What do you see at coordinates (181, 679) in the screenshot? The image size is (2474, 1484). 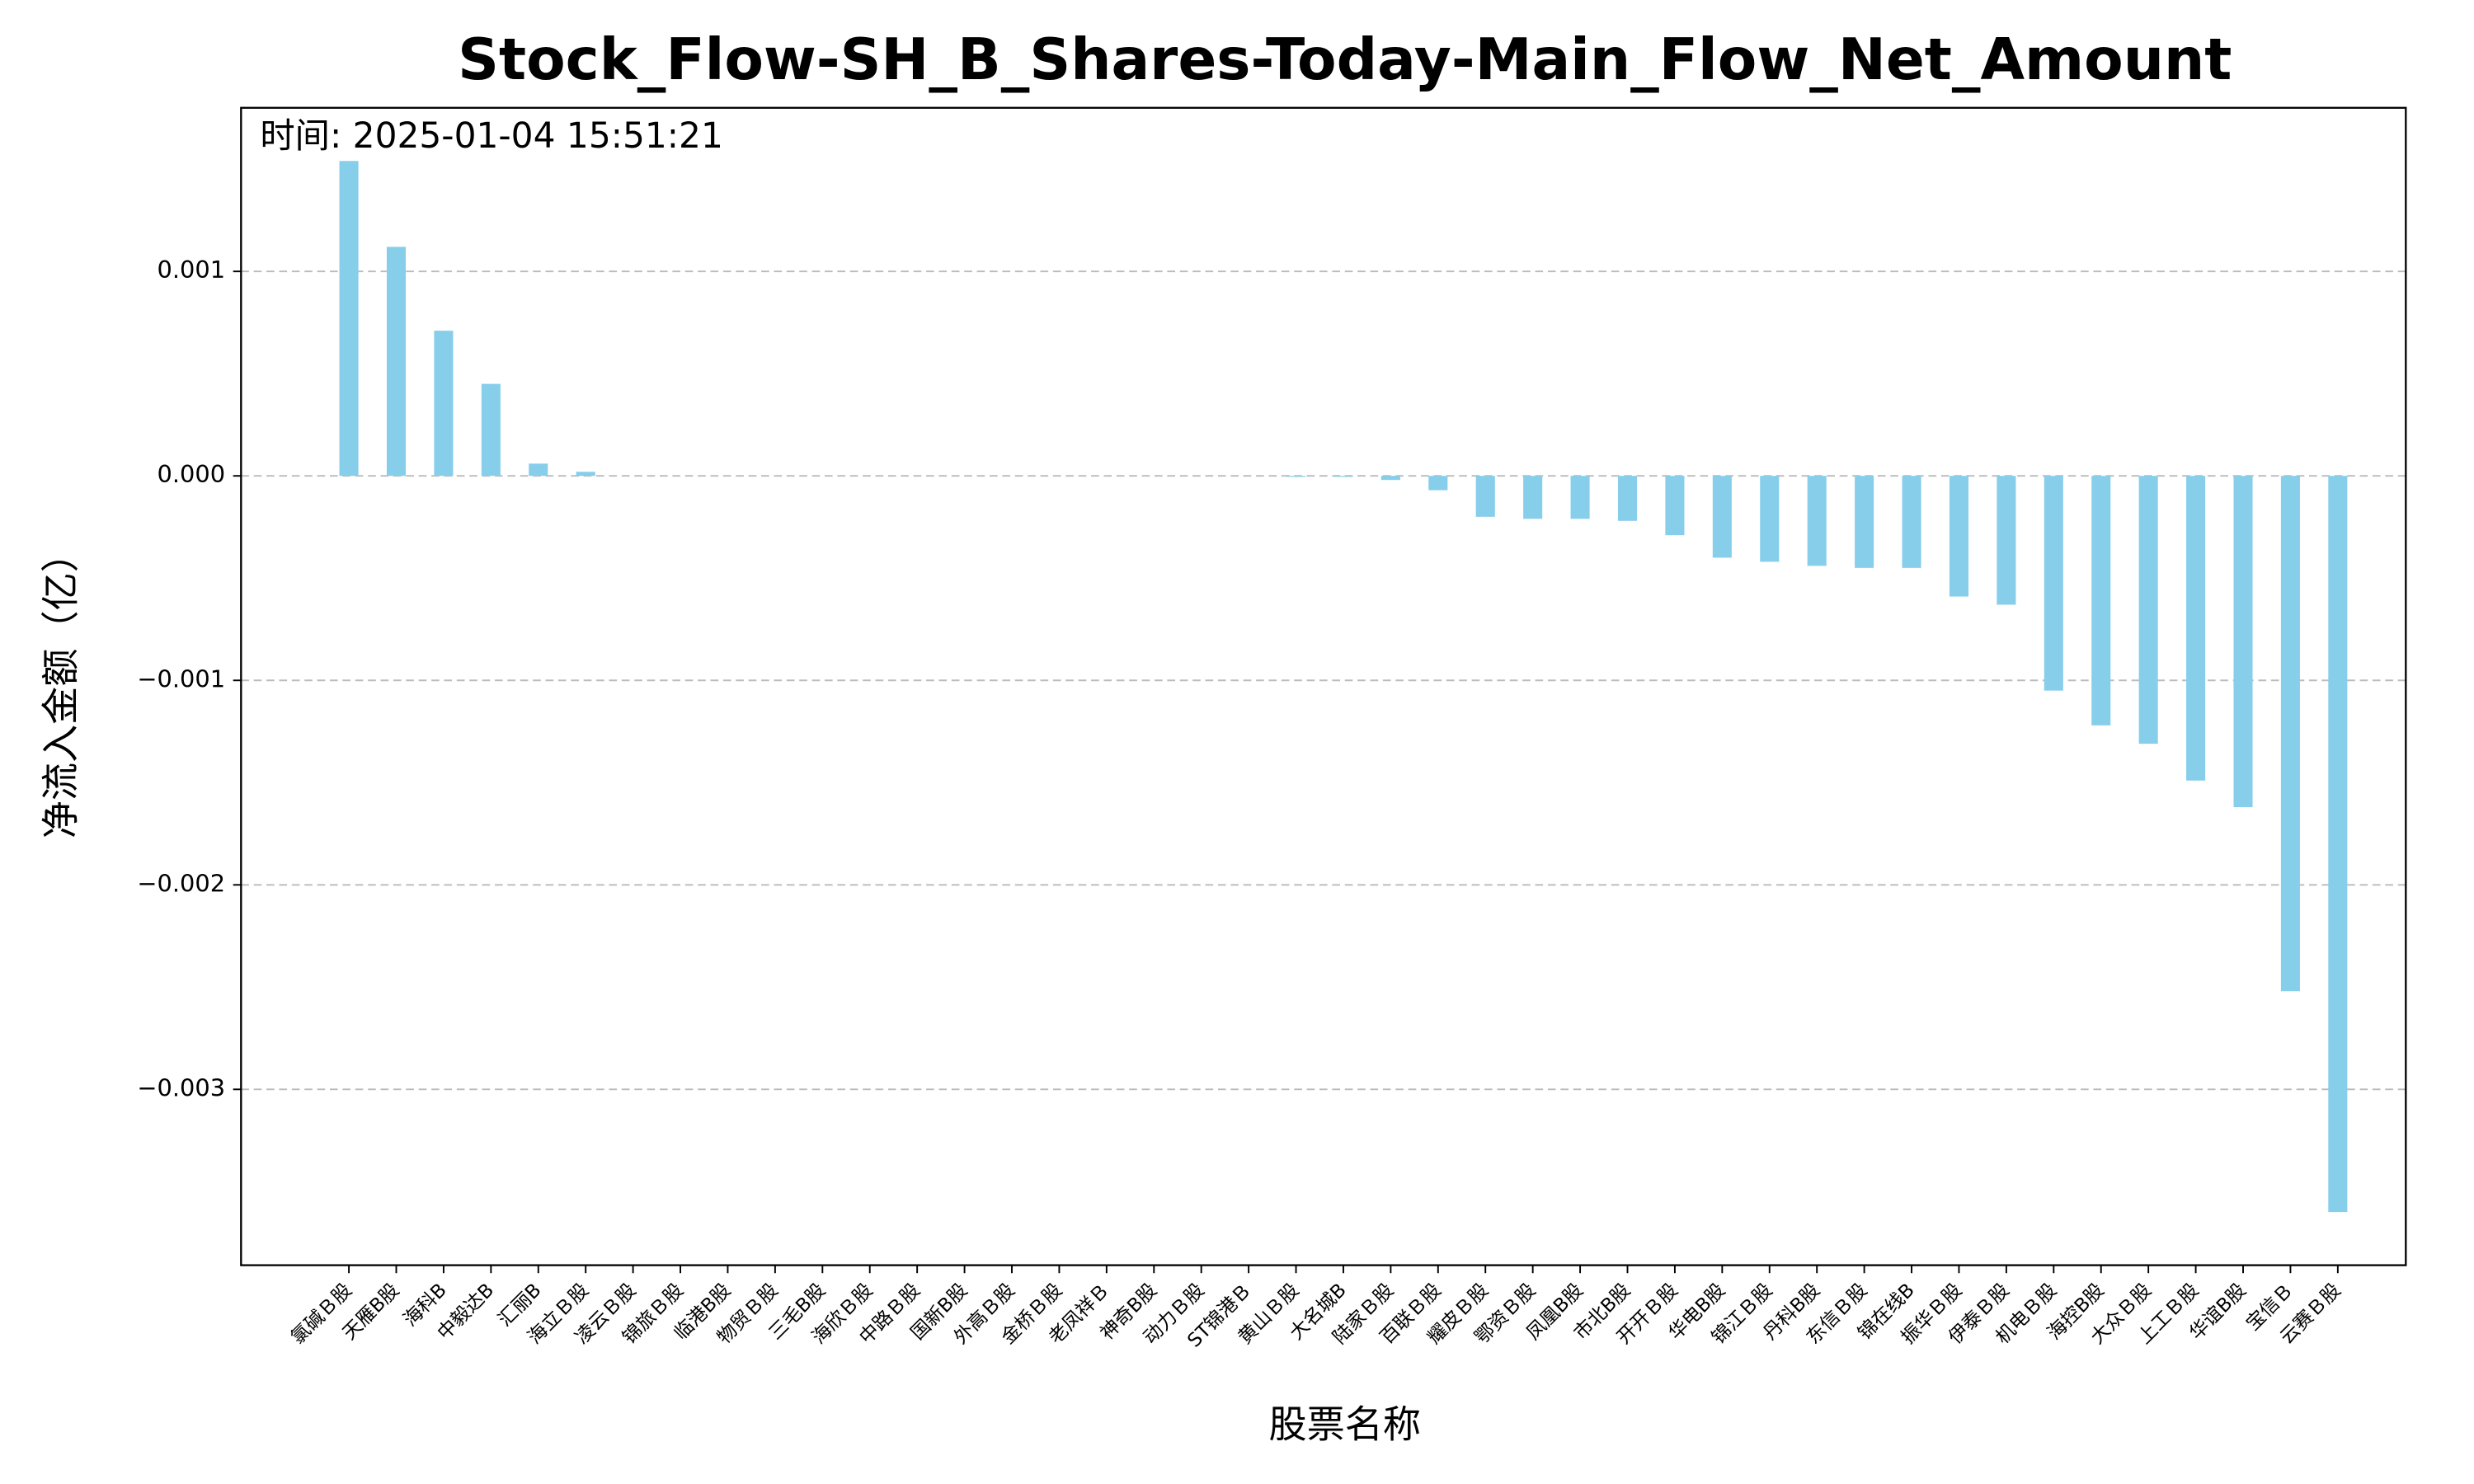 I see `y-tick-label: −0.001` at bounding box center [181, 679].